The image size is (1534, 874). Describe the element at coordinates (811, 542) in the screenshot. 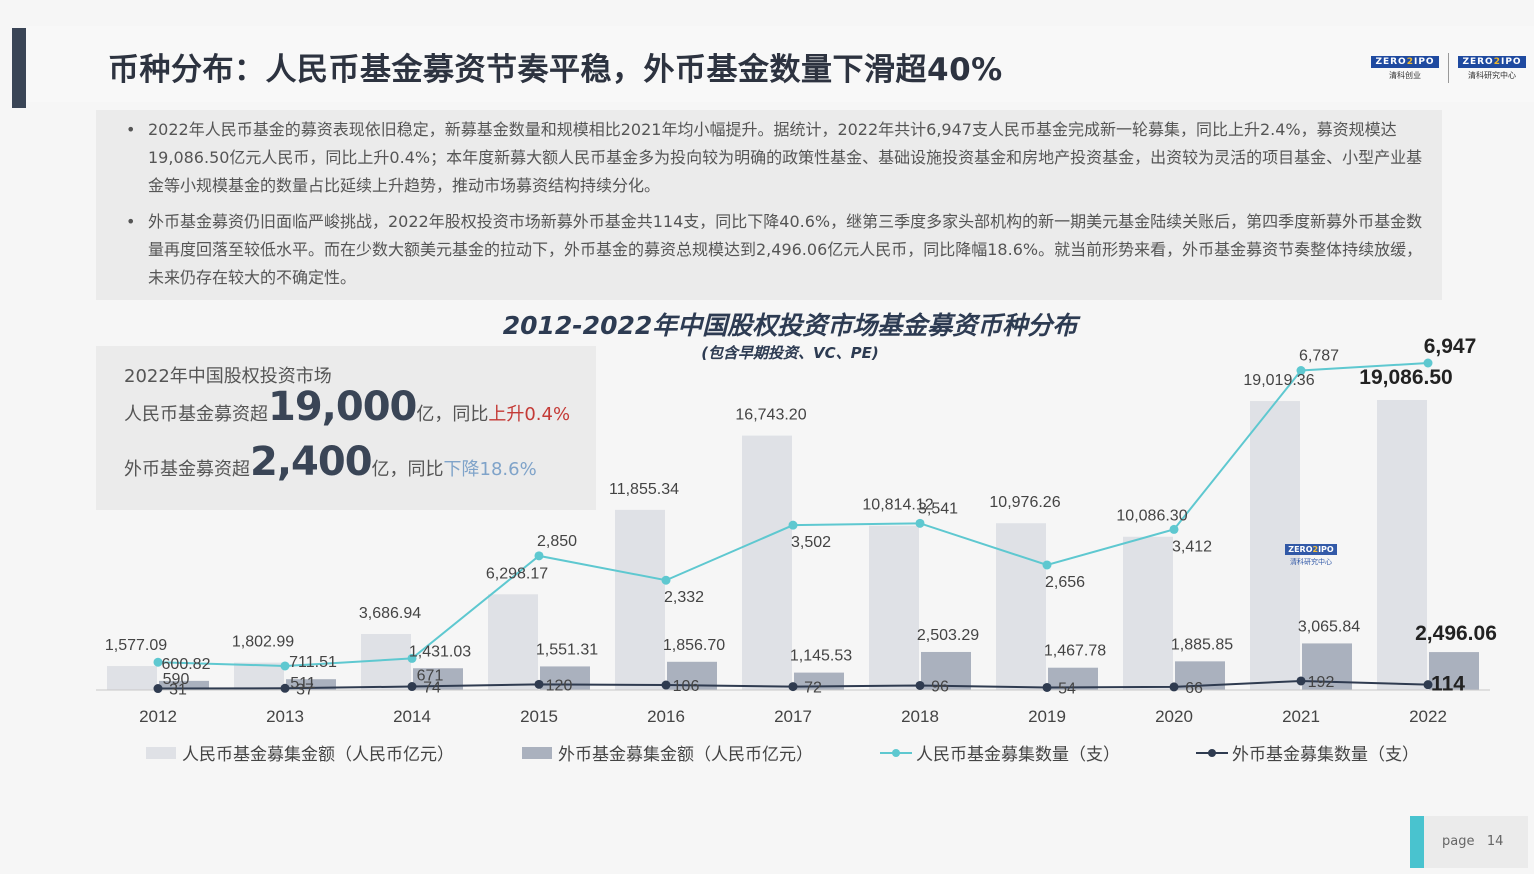

I see `rmb-count-label: 3,502` at that location.